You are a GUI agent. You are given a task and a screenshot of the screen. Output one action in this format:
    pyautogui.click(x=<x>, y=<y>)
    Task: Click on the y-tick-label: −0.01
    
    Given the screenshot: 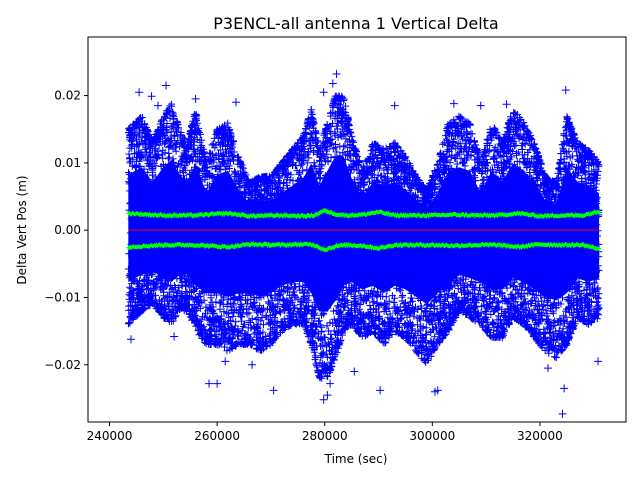 What is the action you would take?
    pyautogui.click(x=62, y=297)
    